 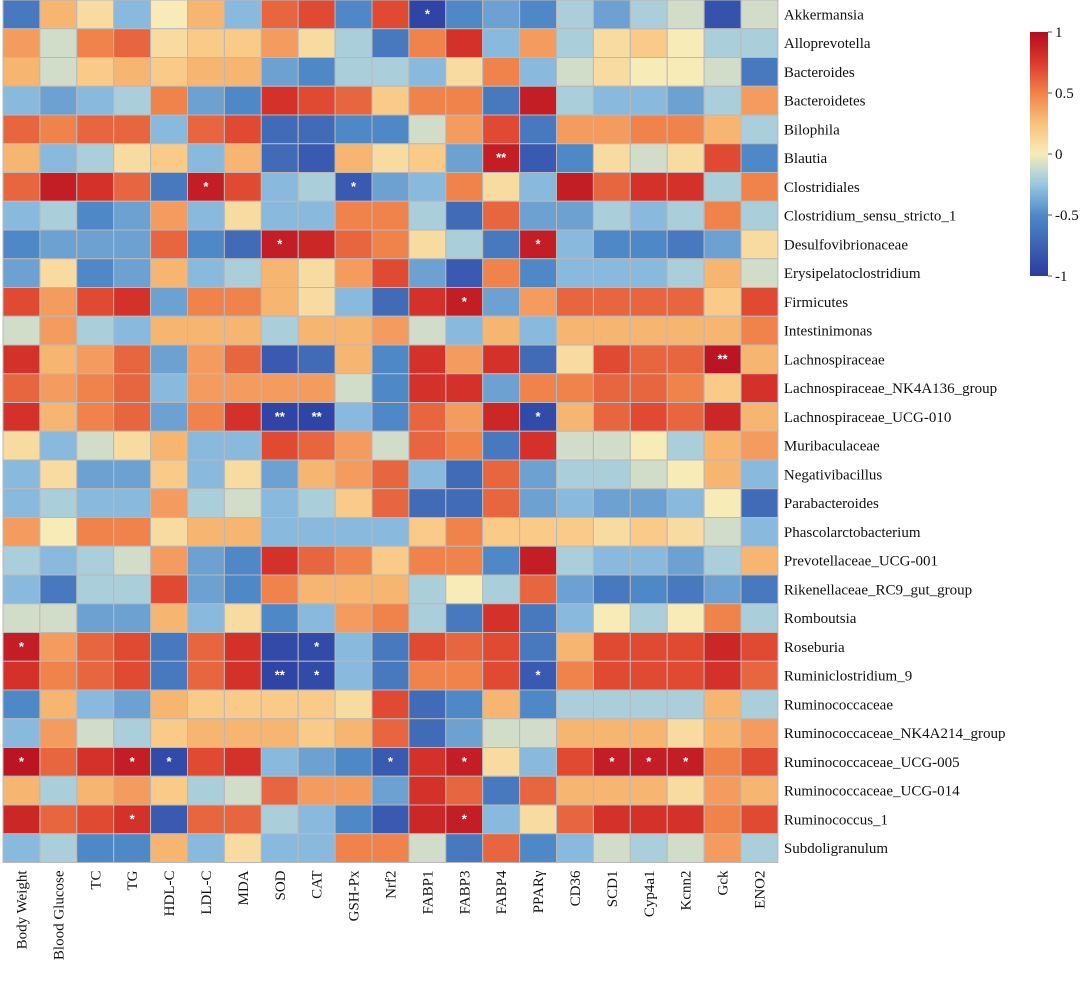 I want to click on row-label: Ruminococcaceae, so click(x=838, y=705).